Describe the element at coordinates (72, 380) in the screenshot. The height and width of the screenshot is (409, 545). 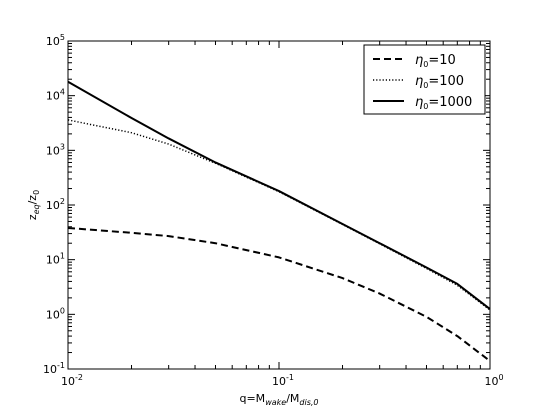
I see `x-tick-label: 10⁻²` at that location.